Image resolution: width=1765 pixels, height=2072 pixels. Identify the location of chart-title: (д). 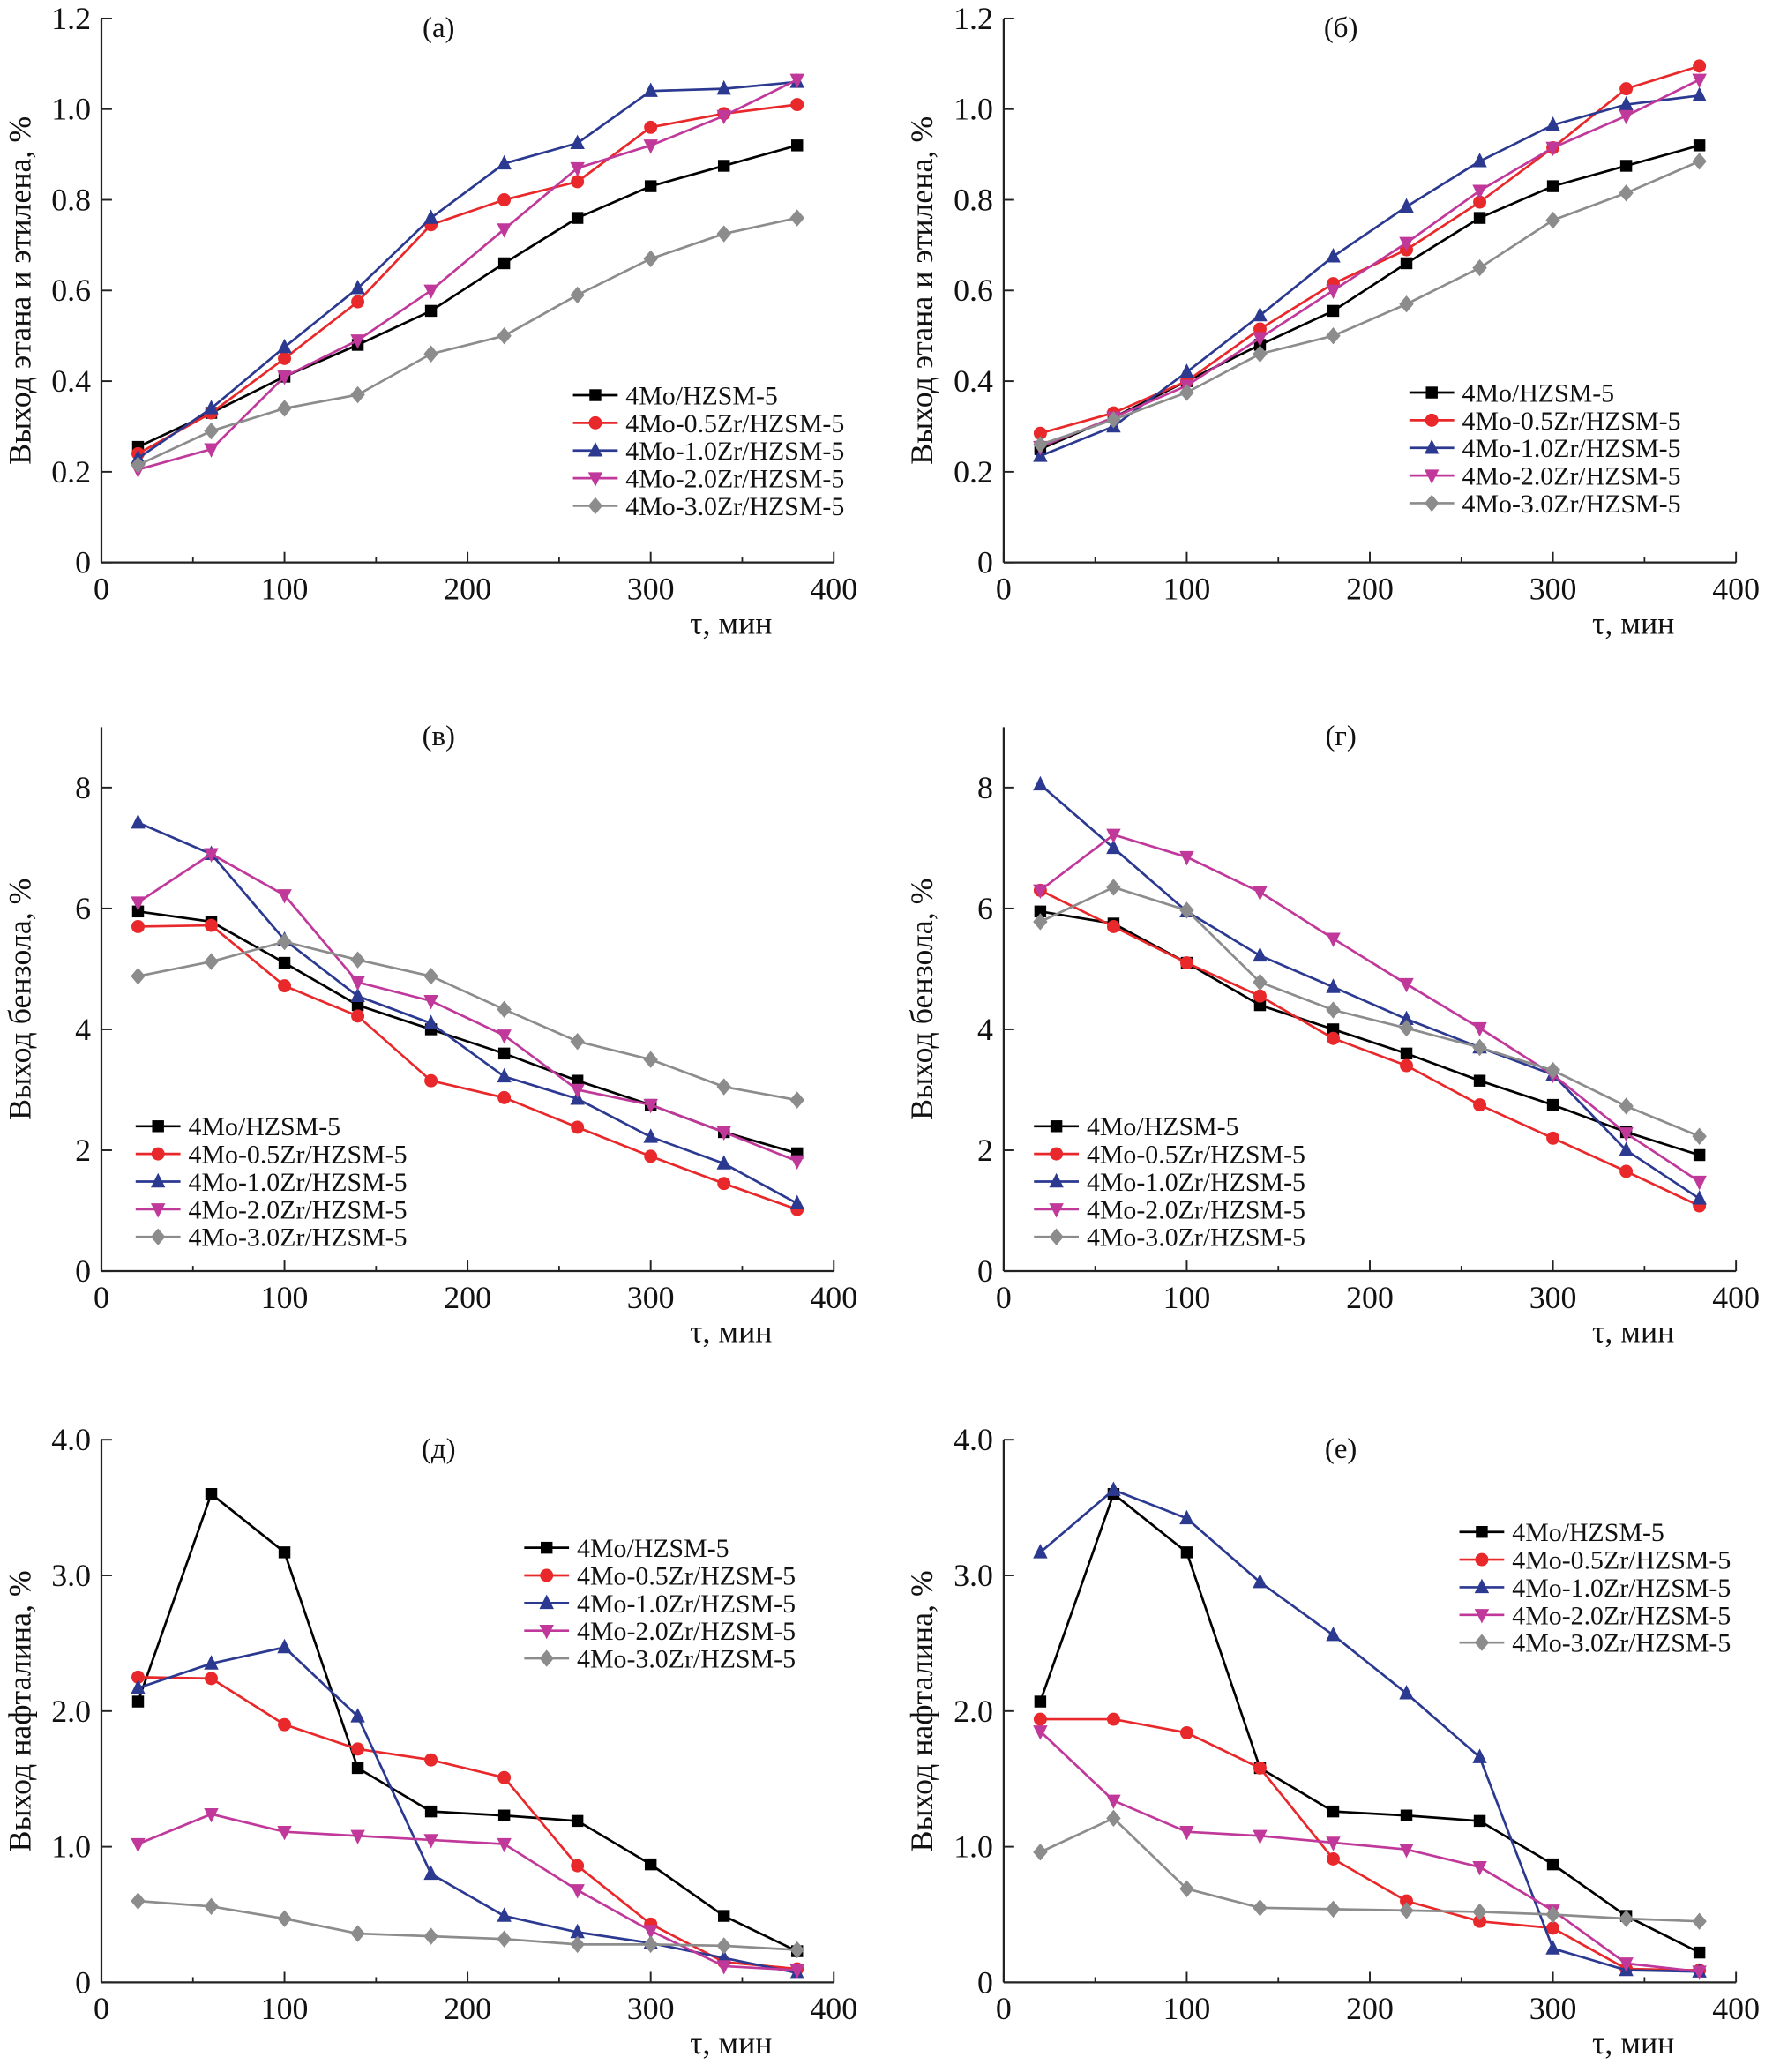
(439, 1449).